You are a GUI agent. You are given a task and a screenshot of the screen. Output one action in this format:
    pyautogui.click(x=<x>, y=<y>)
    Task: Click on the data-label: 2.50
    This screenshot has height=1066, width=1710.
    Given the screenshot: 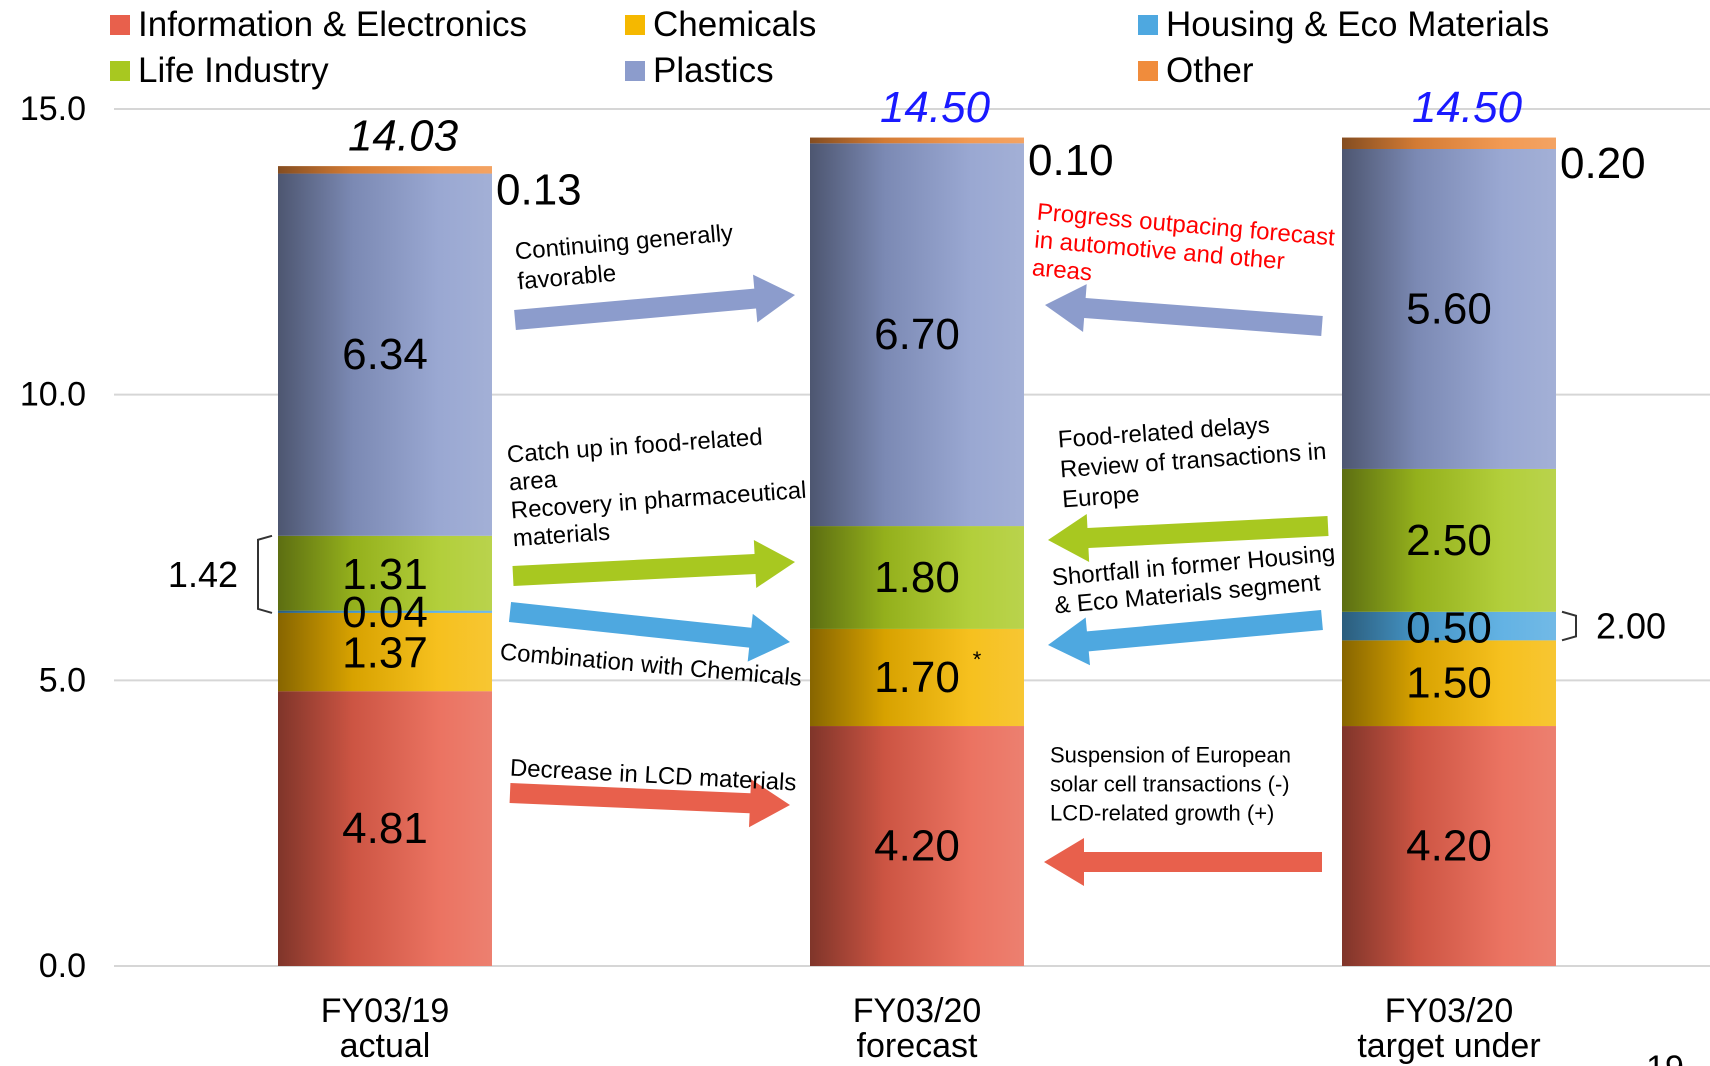 What is the action you would take?
    pyautogui.click(x=1449, y=540)
    